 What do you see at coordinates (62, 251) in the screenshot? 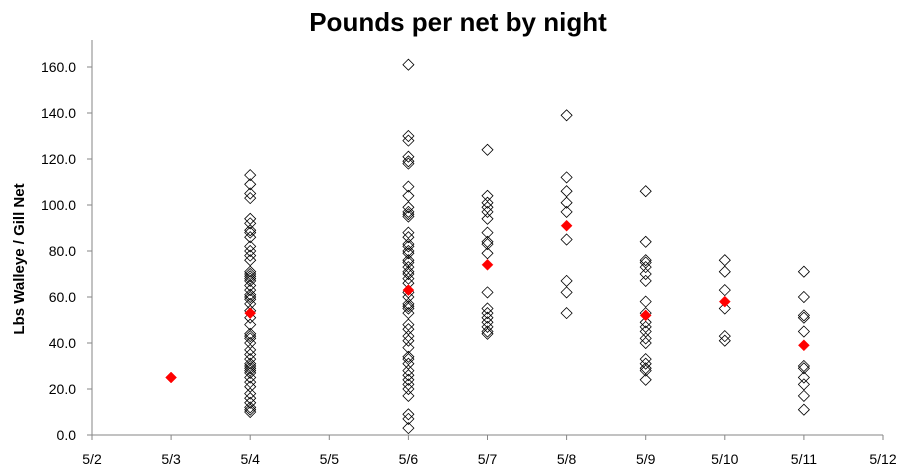
I see `y-tick-label: 80.0` at bounding box center [62, 251].